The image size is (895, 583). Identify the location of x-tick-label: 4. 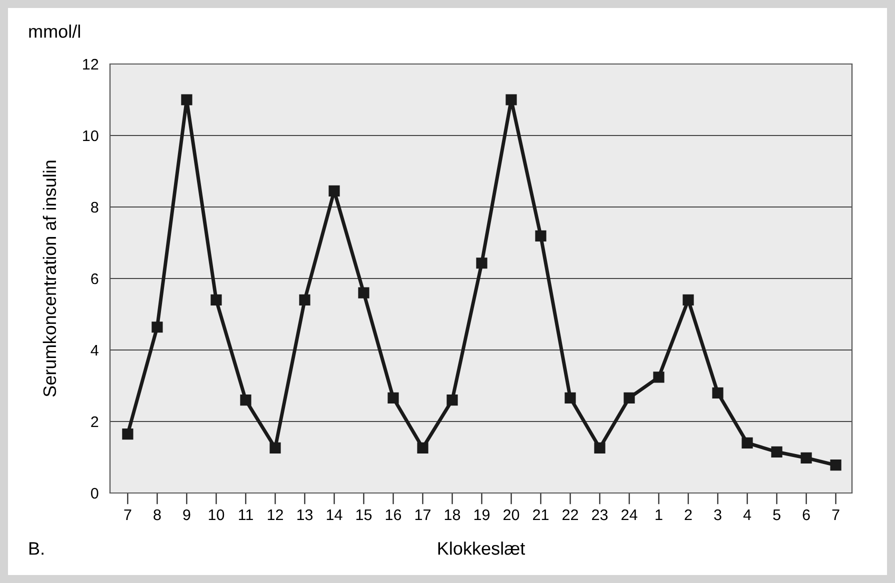
(747, 515).